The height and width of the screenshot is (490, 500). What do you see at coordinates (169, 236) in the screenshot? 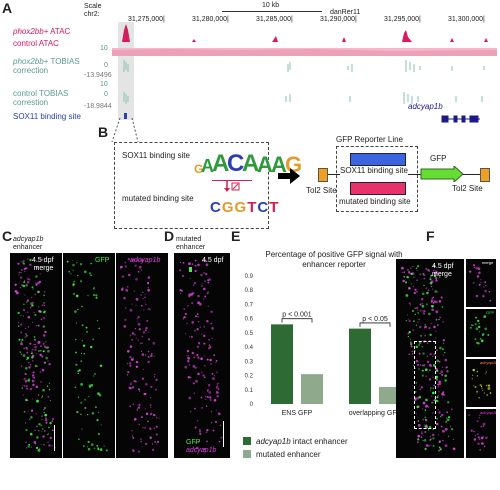
I see `panel-letter-d: D` at bounding box center [169, 236].